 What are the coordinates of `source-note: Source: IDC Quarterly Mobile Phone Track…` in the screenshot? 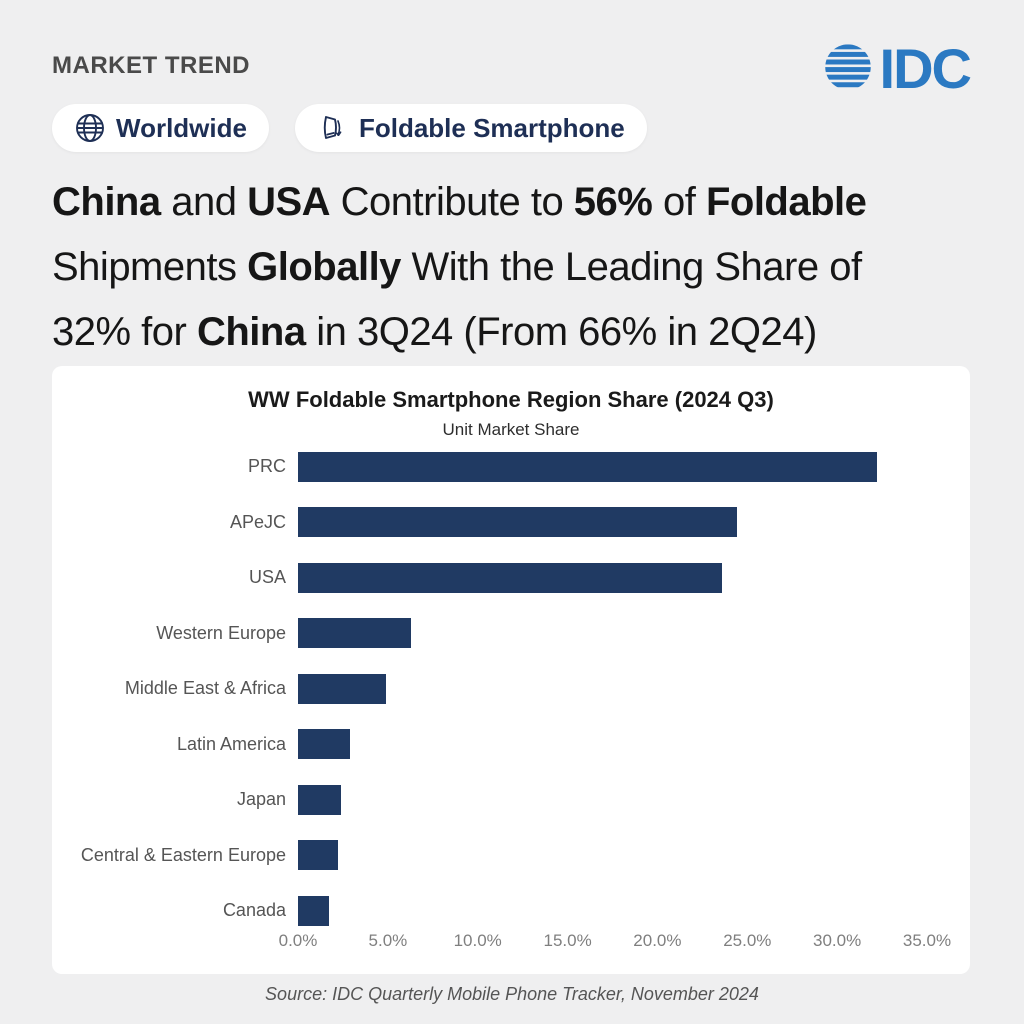 It's located at (512, 994).